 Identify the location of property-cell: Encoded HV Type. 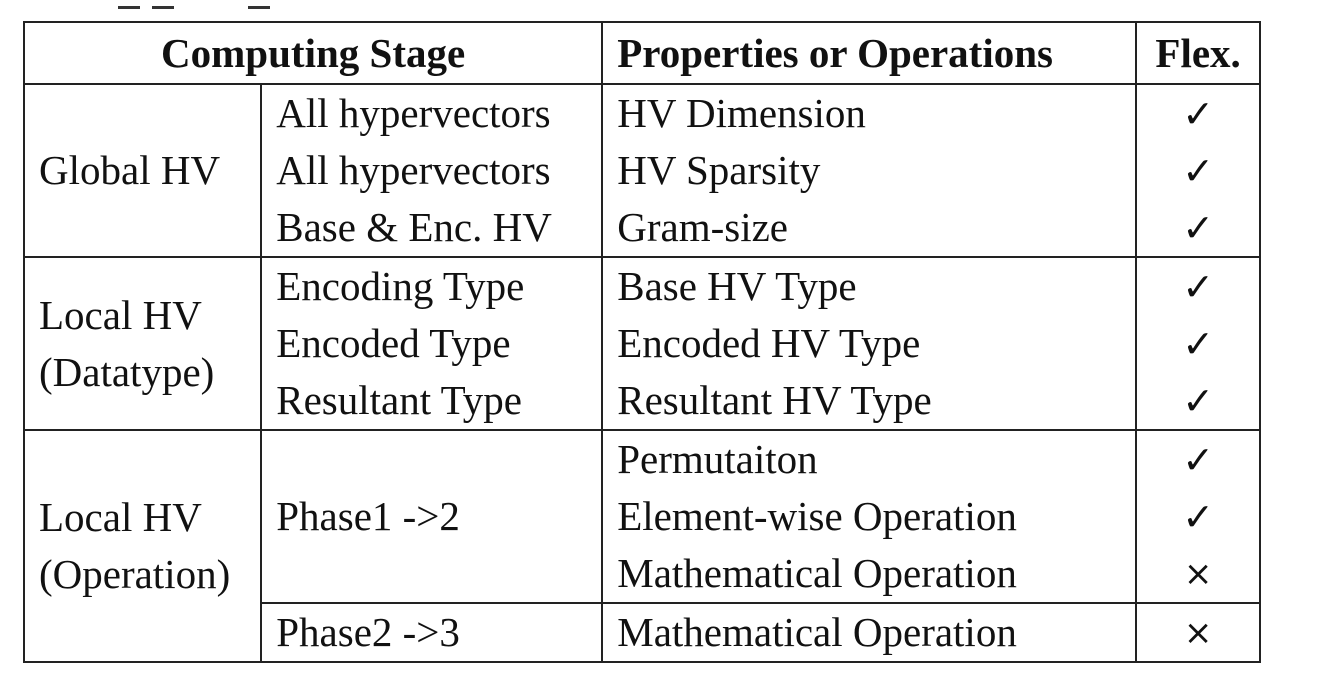
(869, 343).